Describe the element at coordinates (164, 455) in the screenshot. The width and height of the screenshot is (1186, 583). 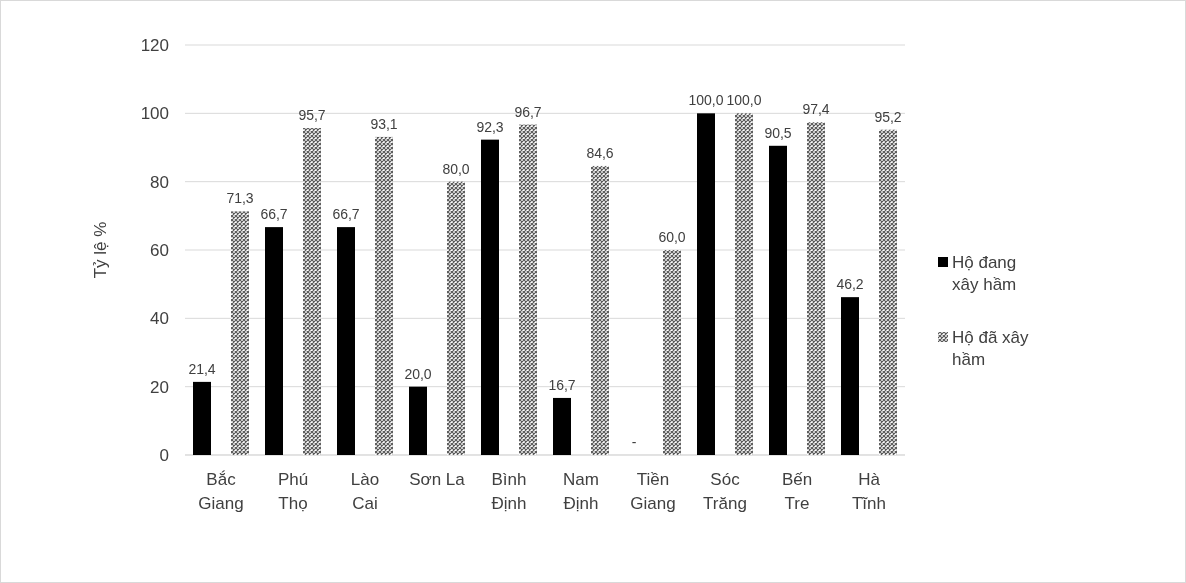
I see `y-tick-label: 0` at that location.